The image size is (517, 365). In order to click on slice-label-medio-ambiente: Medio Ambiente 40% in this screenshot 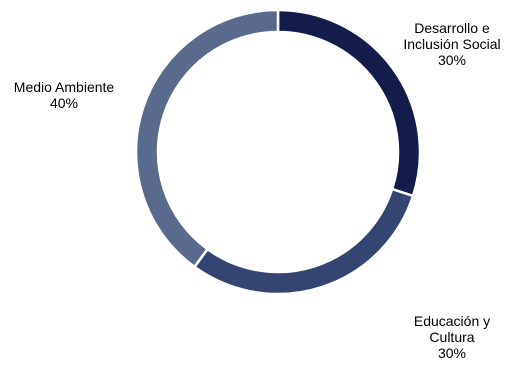, I will do `click(64, 95)`.